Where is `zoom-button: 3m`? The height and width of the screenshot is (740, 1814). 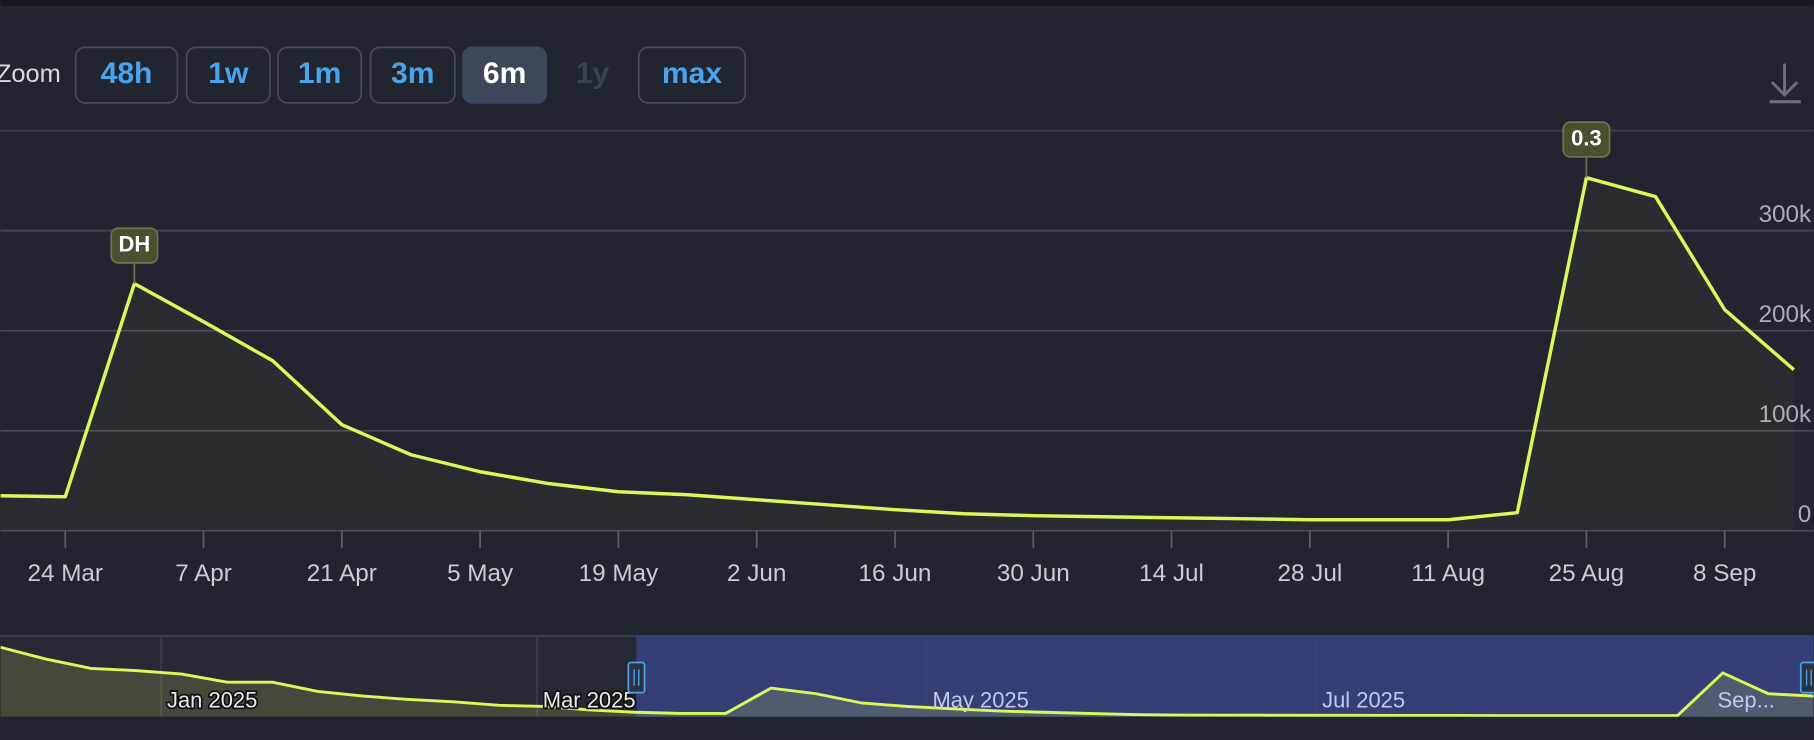 zoom-button: 3m is located at coordinates (412, 75).